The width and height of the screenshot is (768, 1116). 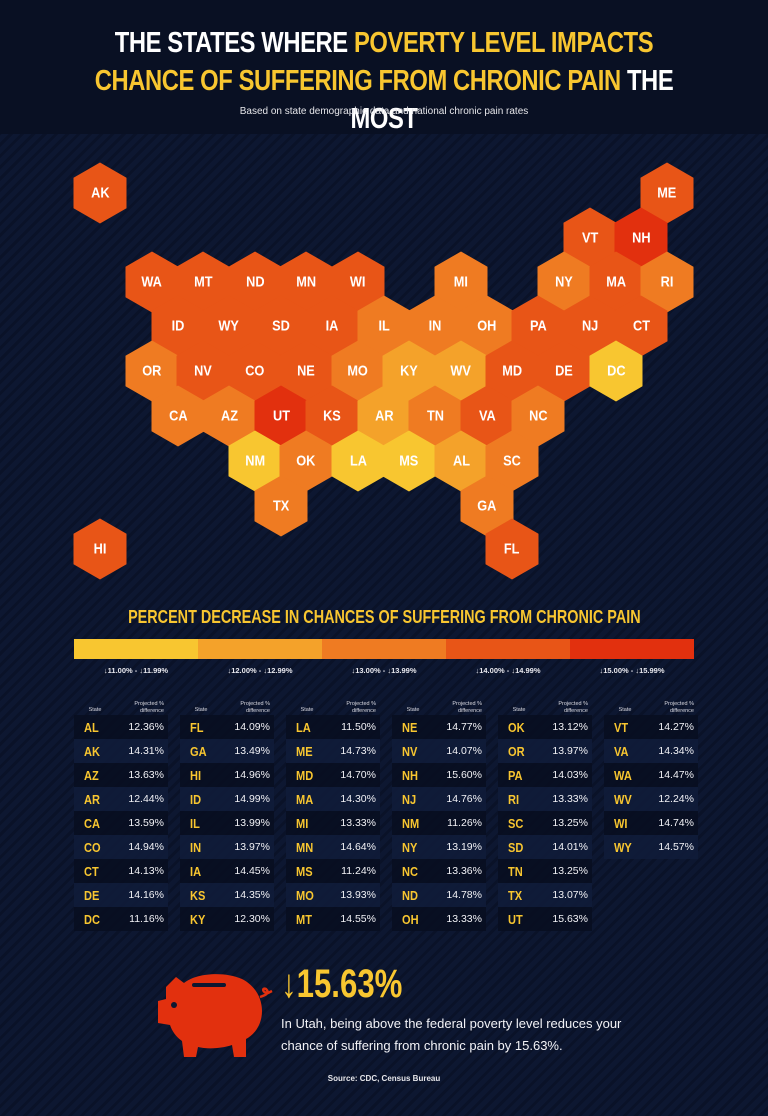 What do you see at coordinates (91, 871) in the screenshot?
I see `state-code: CT` at bounding box center [91, 871].